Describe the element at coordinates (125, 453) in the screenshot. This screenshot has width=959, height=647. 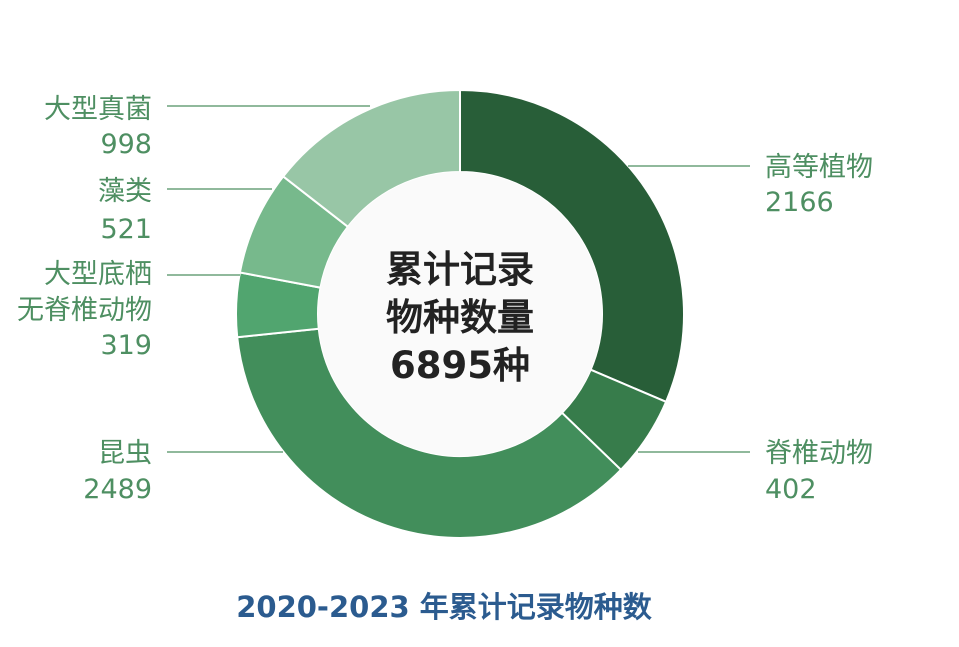
I see `slice-name-3: 昆虫` at that location.